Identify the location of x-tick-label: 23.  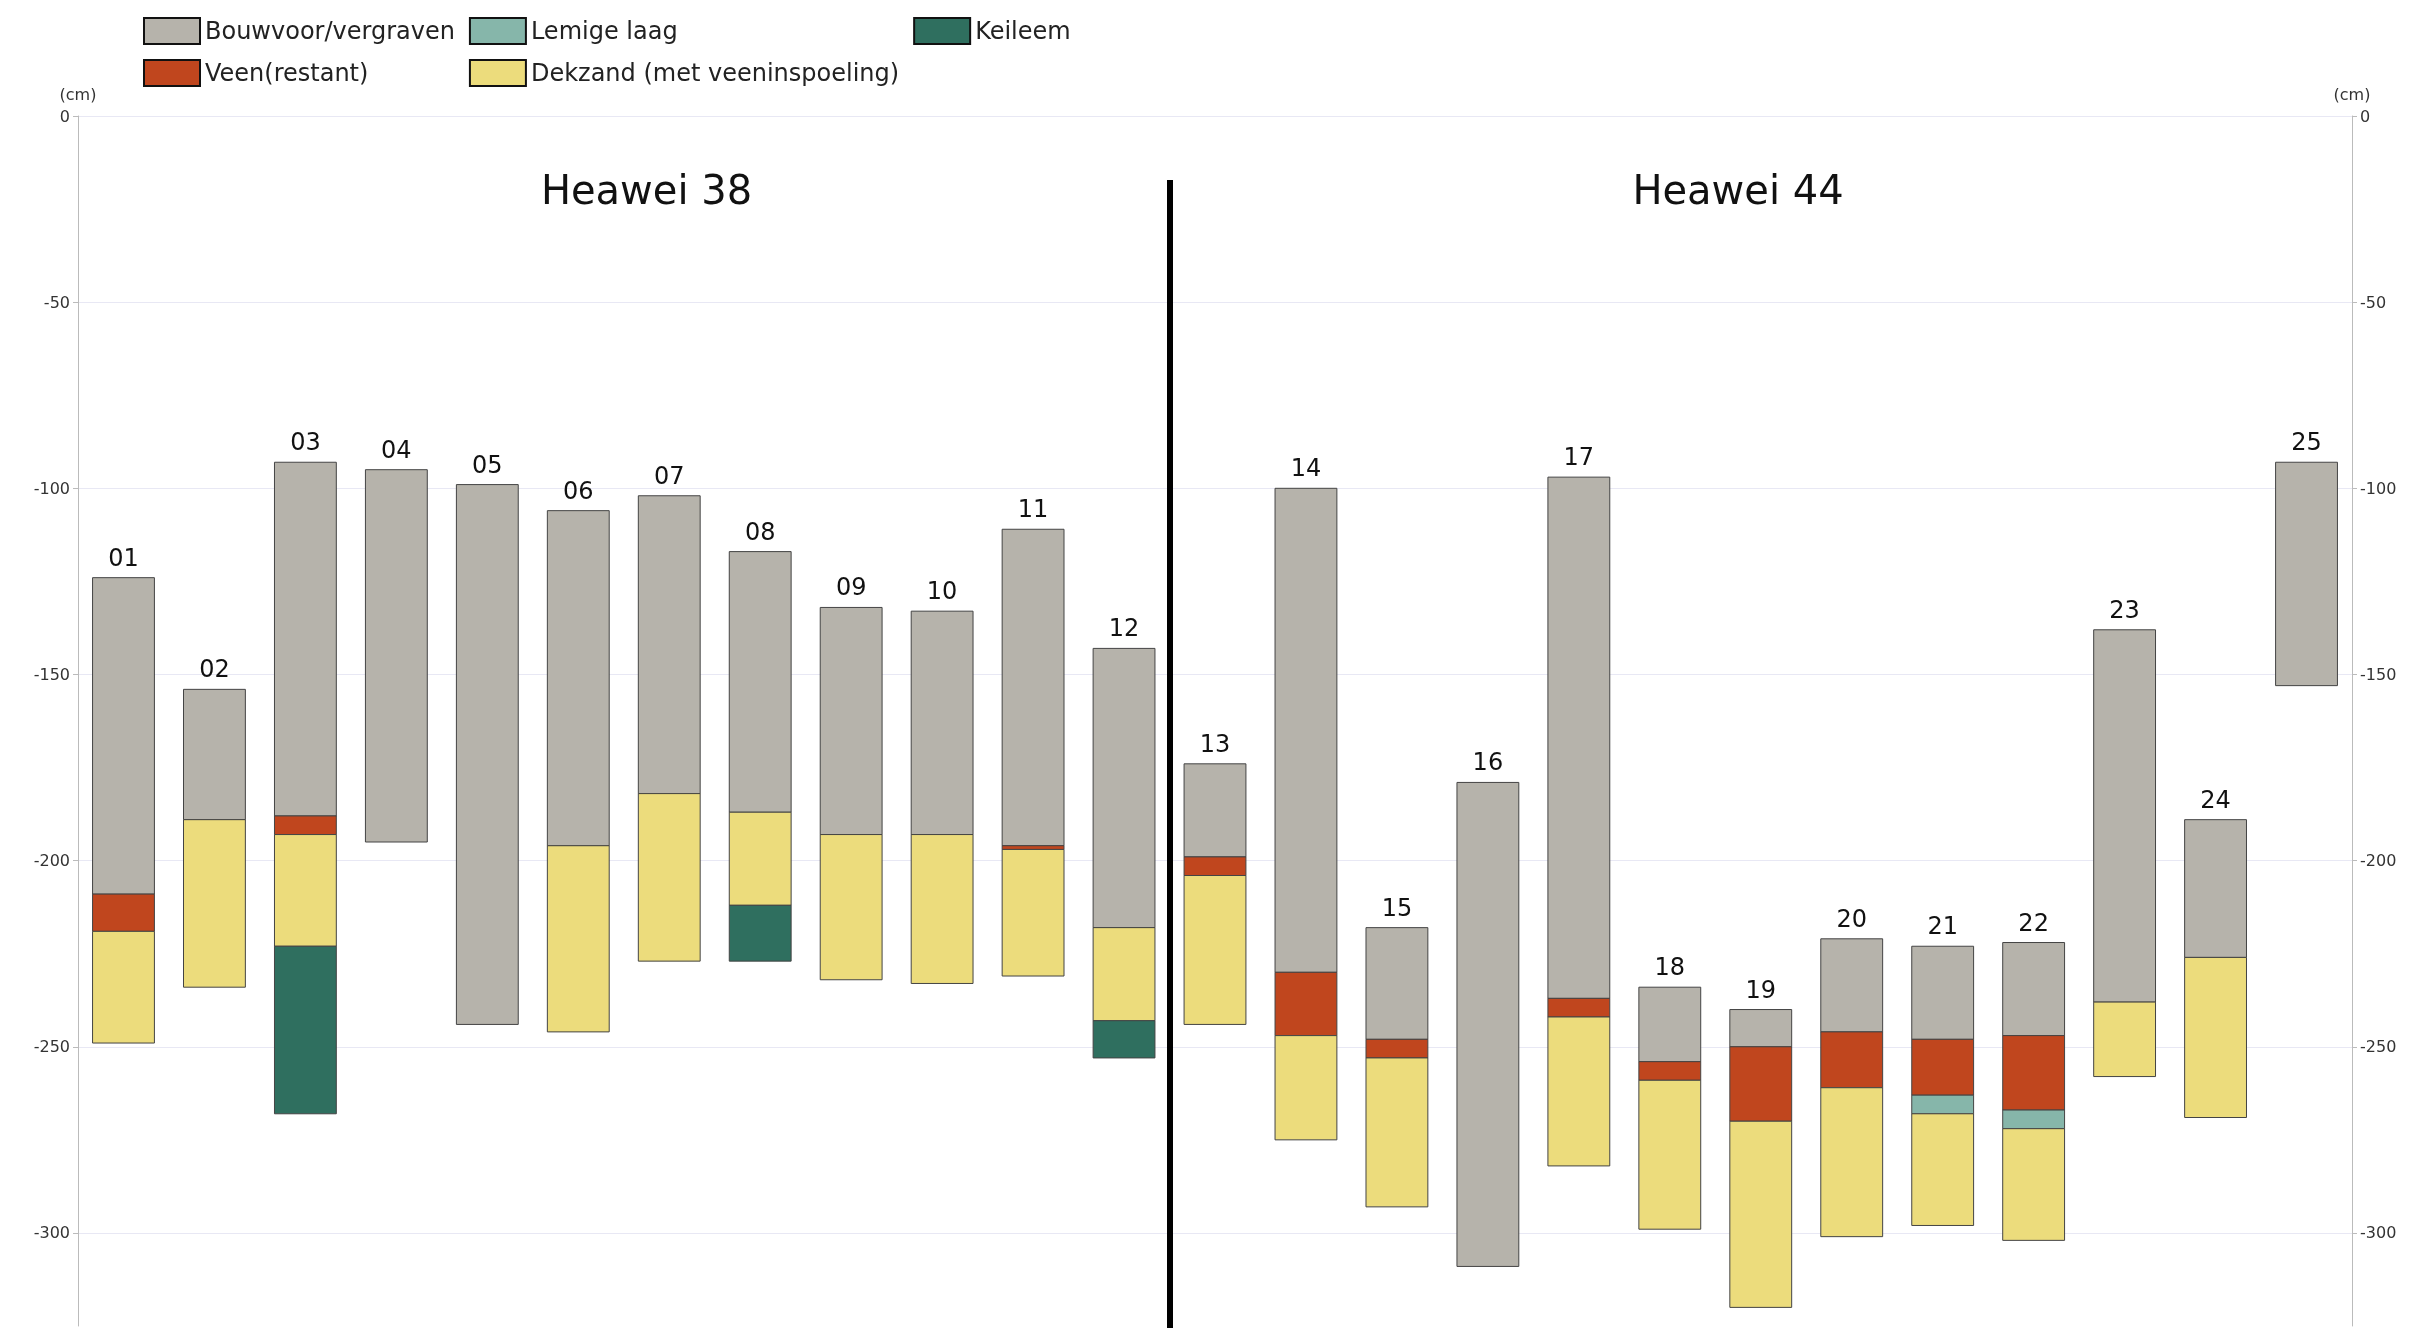
(2124, 609).